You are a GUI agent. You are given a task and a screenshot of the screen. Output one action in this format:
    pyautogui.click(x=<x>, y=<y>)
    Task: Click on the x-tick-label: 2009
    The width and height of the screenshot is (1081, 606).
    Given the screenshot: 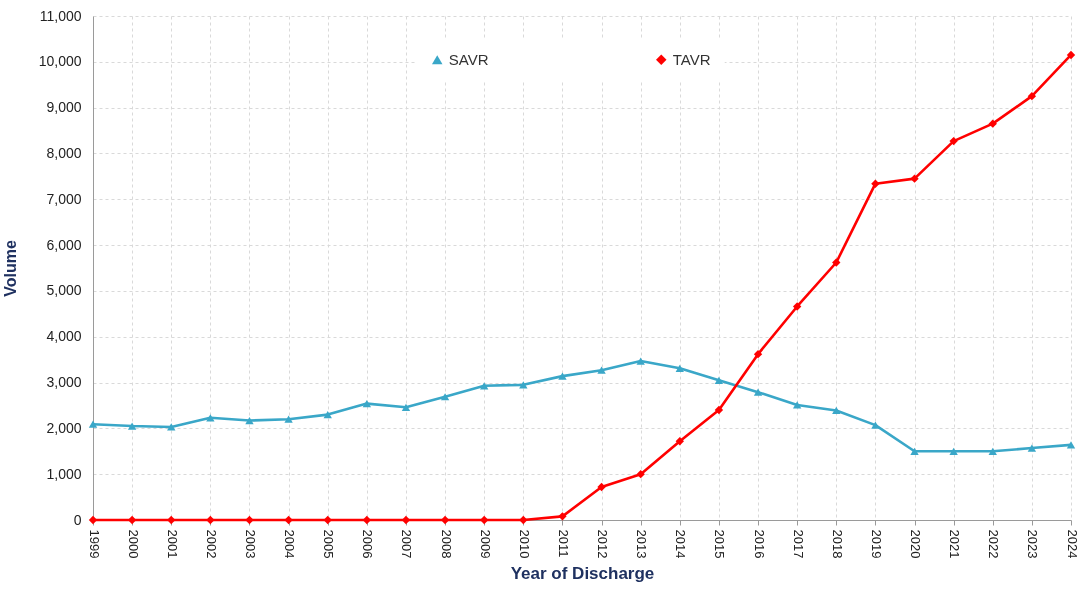 What is the action you would take?
    pyautogui.click(x=485, y=544)
    